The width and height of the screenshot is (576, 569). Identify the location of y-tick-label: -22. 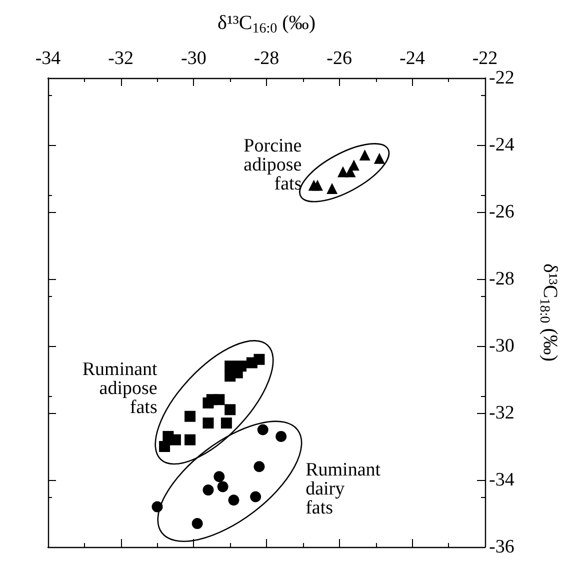
(501, 78).